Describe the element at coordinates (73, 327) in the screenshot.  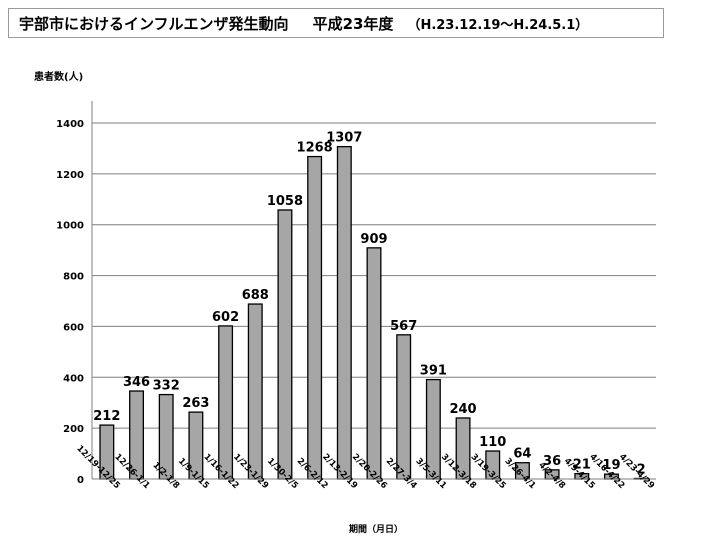
I see `y-tick-label: 600` at that location.